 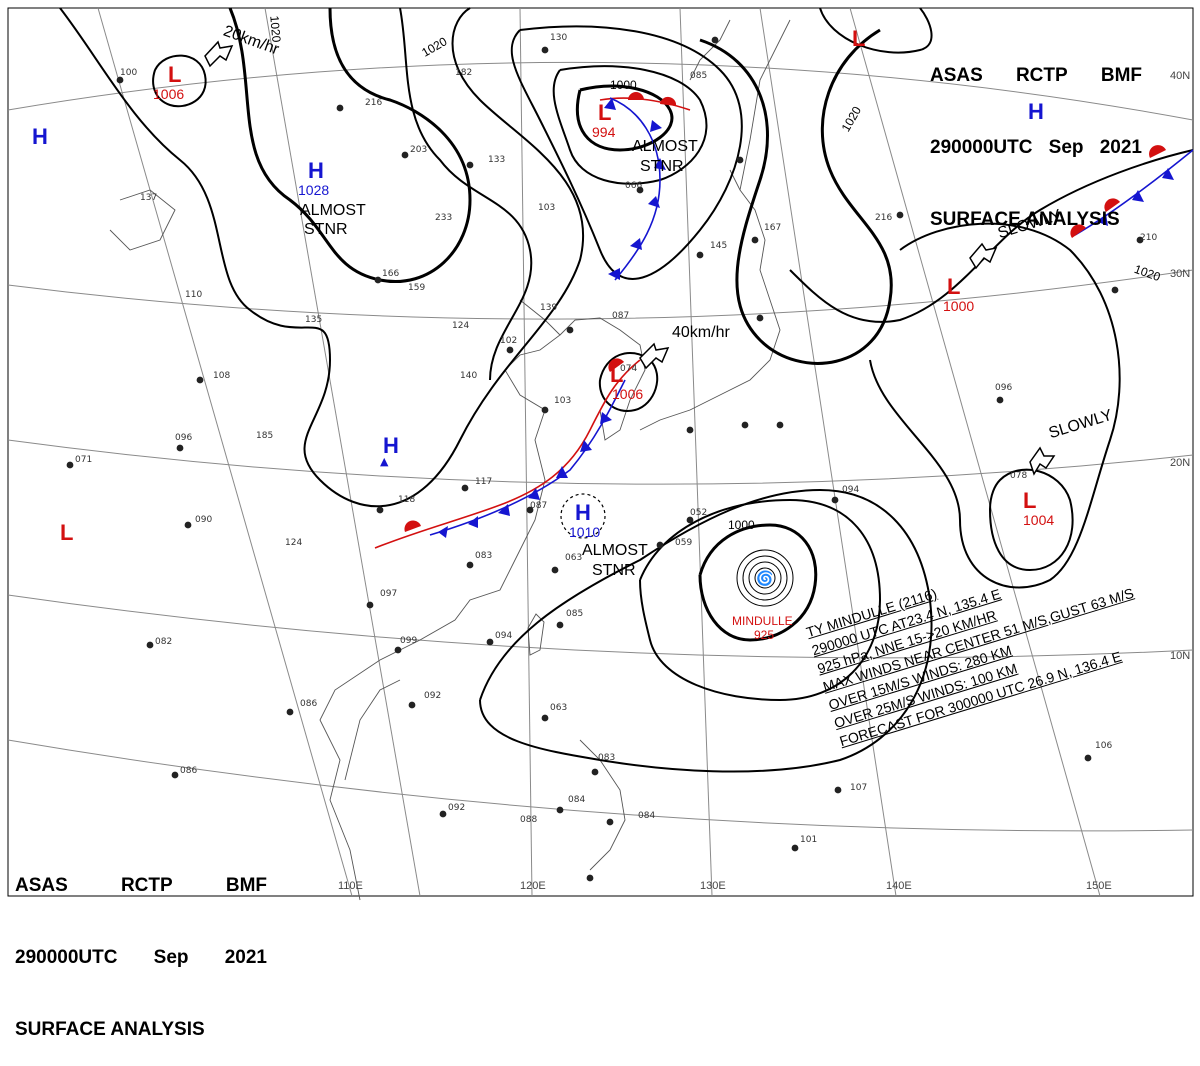 I want to click on svg-text: 145, so click(x=718, y=246).